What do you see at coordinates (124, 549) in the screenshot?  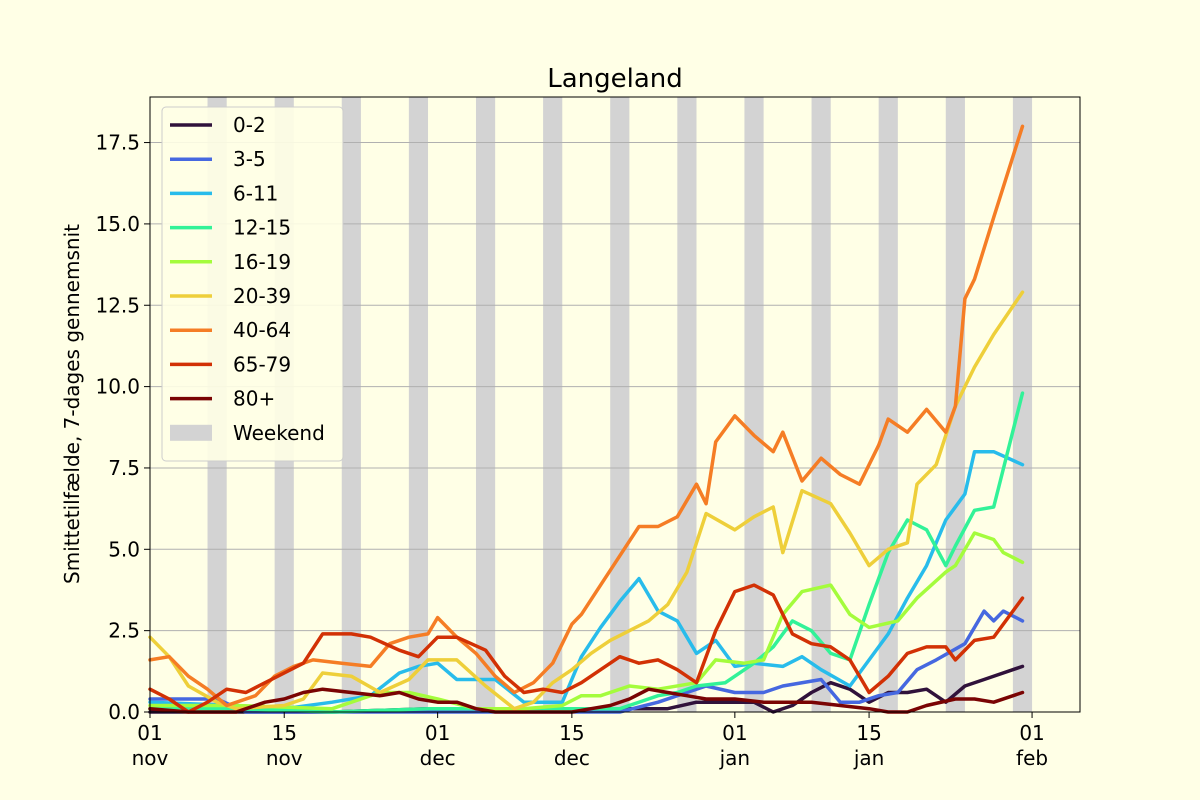 I see `y-tick-label-2: 5.0` at bounding box center [124, 549].